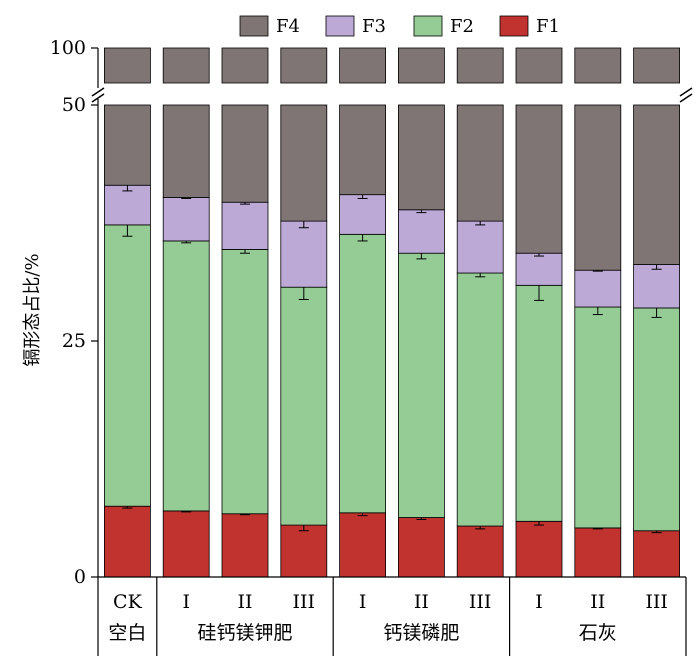  Describe the element at coordinates (68, 48) in the screenshot. I see `y-tick-label-100: 100` at that location.